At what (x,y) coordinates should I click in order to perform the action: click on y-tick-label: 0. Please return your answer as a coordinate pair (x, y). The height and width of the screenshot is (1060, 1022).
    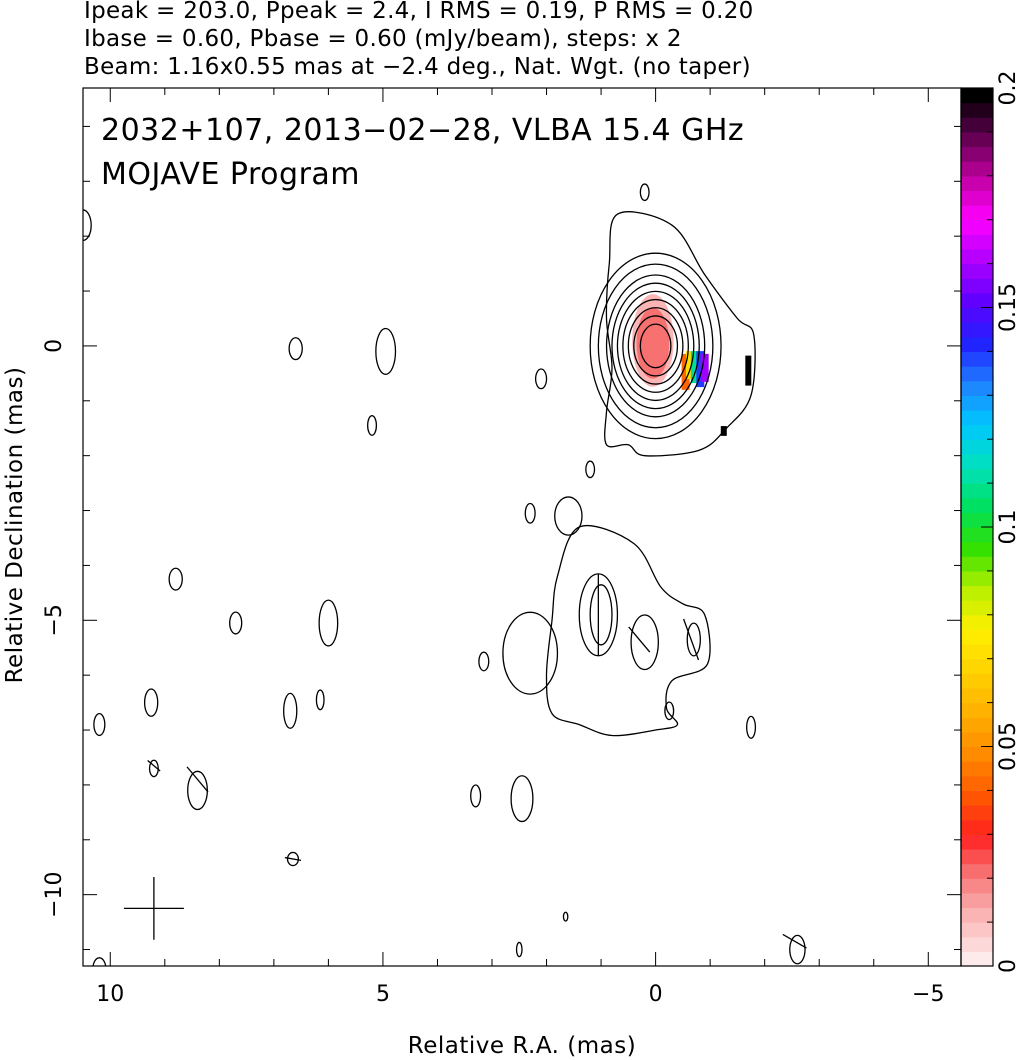
    Looking at the image, I should click on (54, 346).